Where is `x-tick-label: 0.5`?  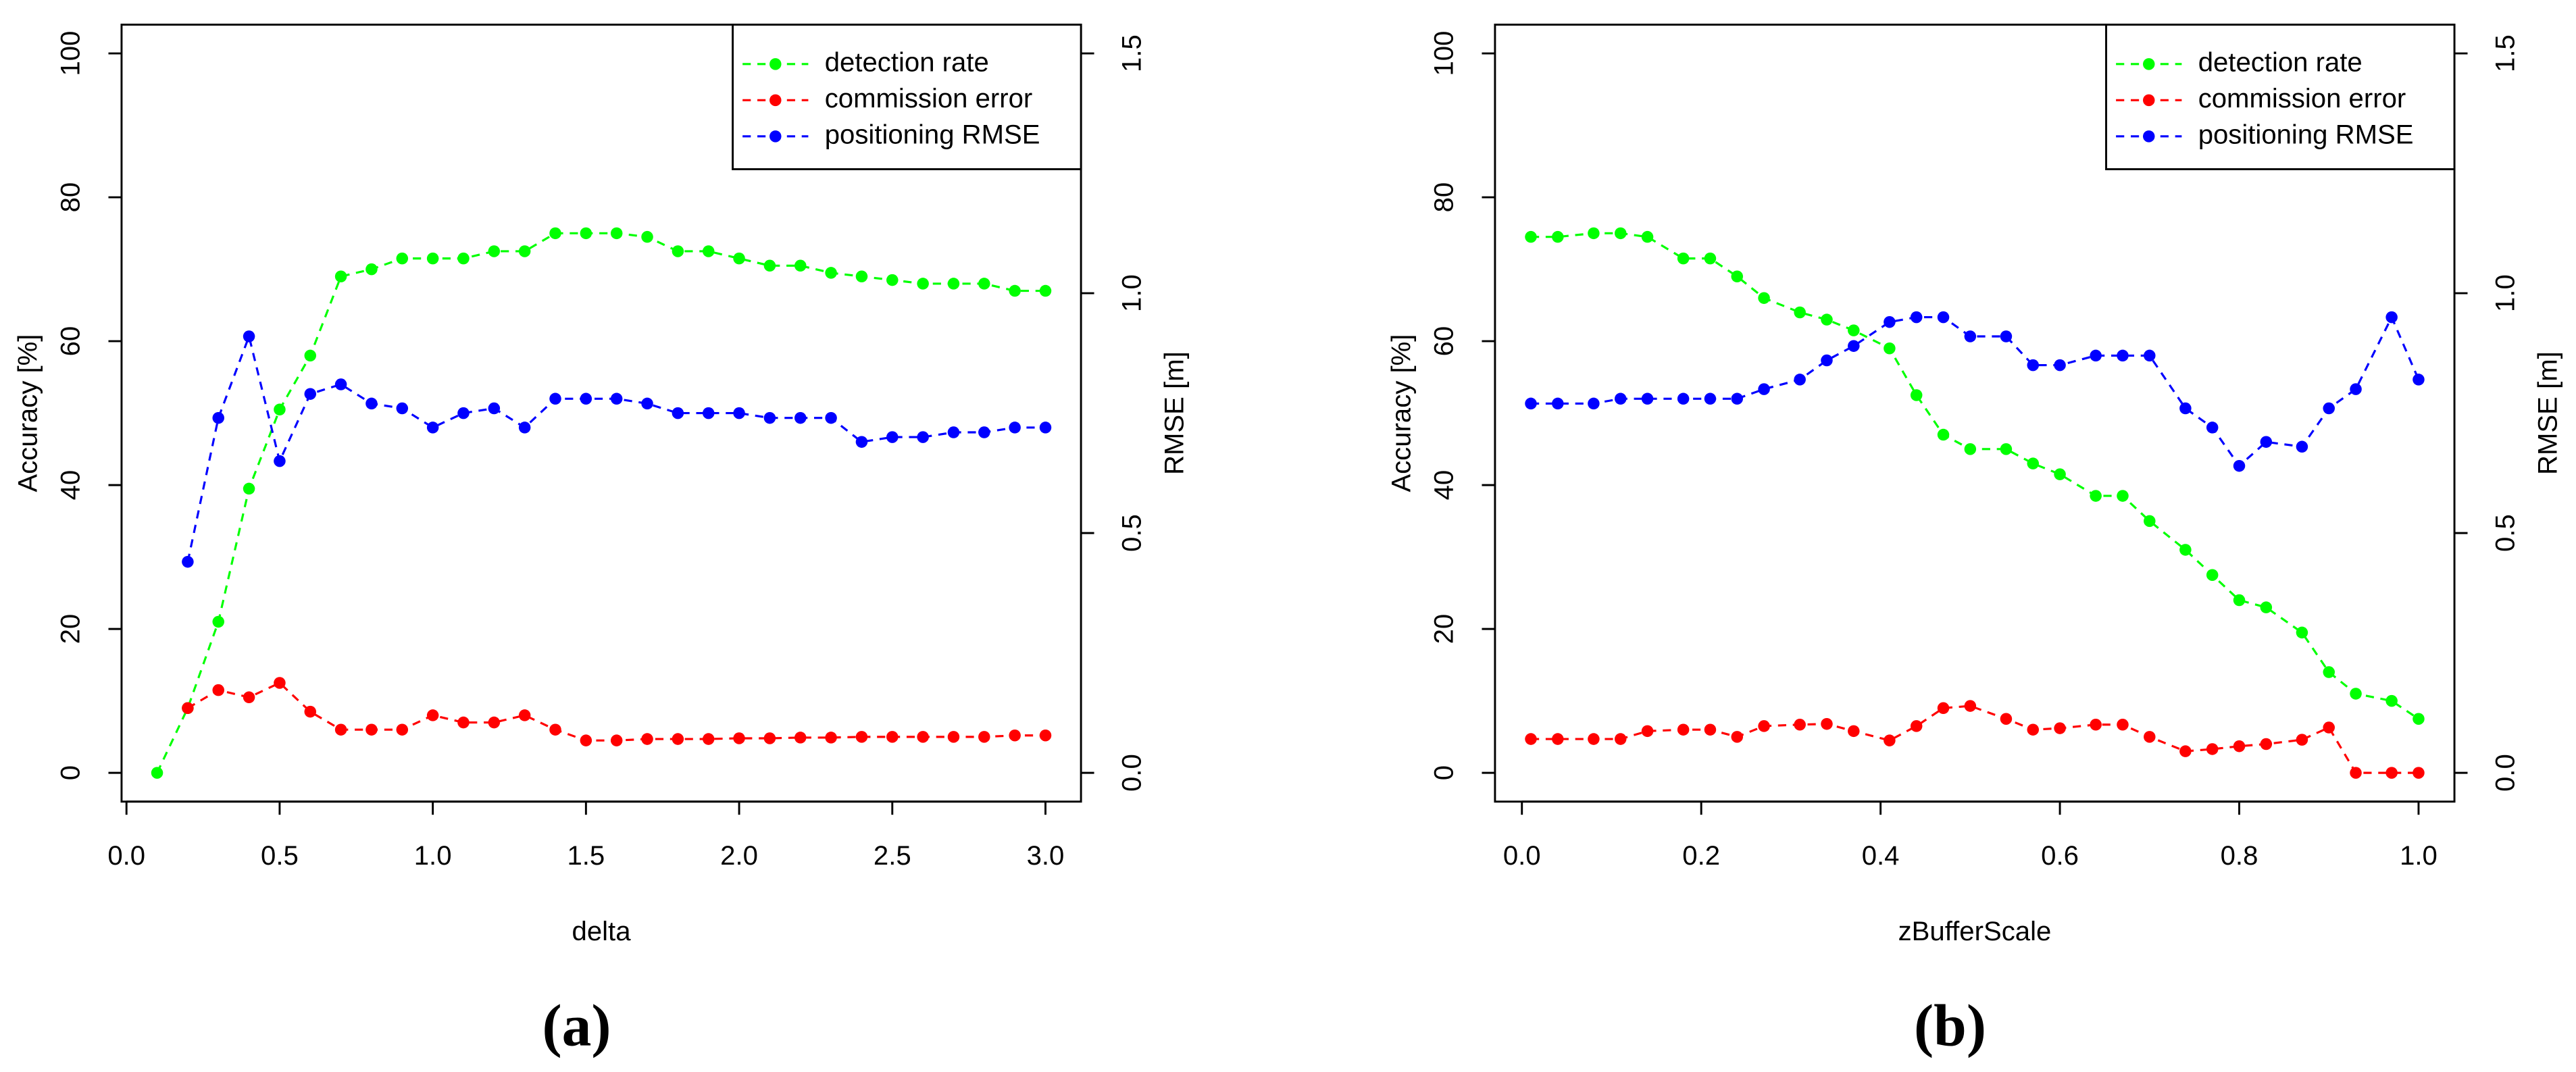
x-tick-label: 0.5 is located at coordinates (280, 855).